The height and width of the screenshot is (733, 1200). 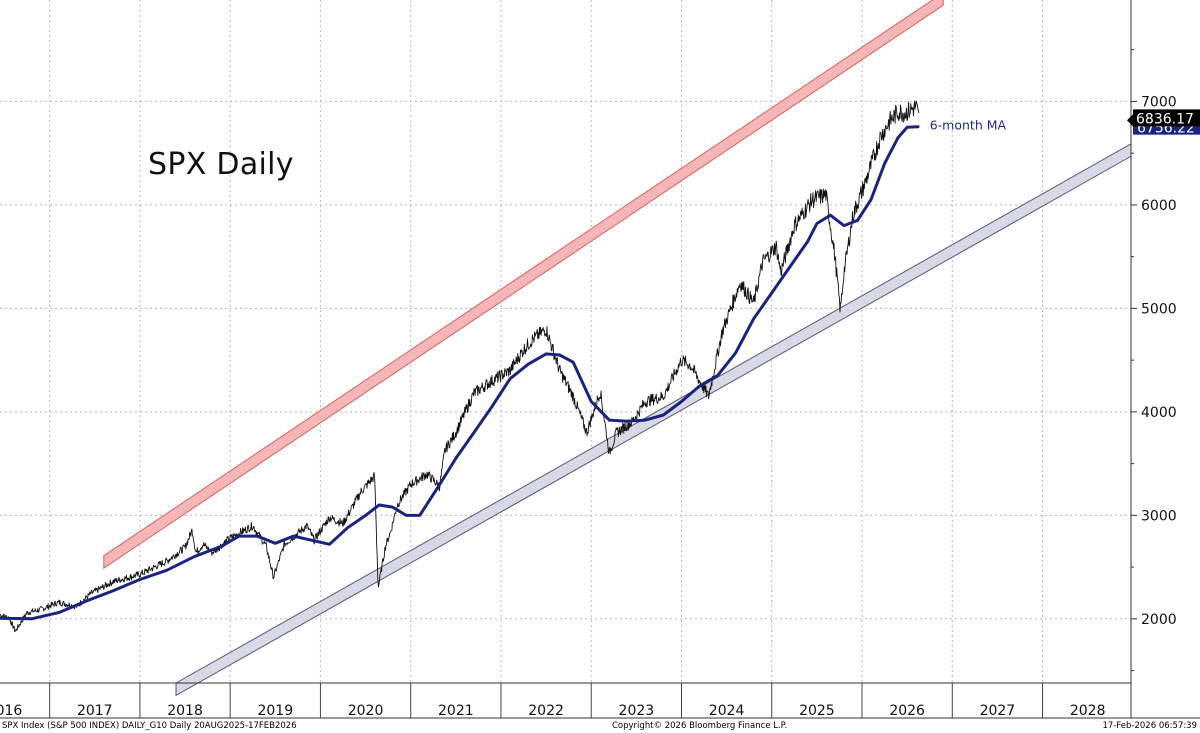 I want to click on footer-timestamp: 17-Feb-2026 06:57:39, so click(x=1149, y=726).